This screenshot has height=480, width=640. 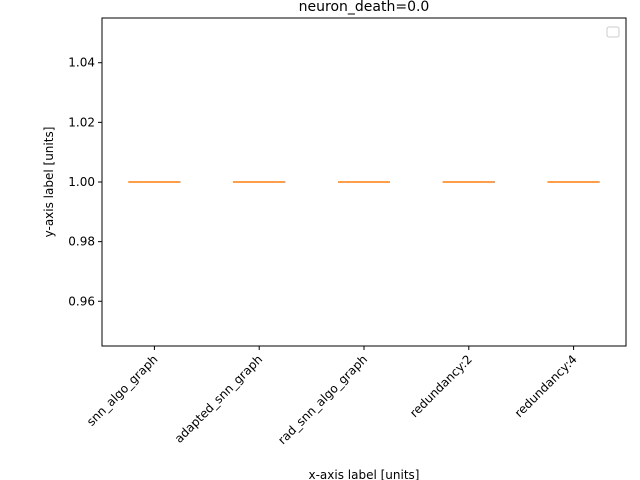 I want to click on y-axis-label: y-axis label [units], so click(x=49, y=182).